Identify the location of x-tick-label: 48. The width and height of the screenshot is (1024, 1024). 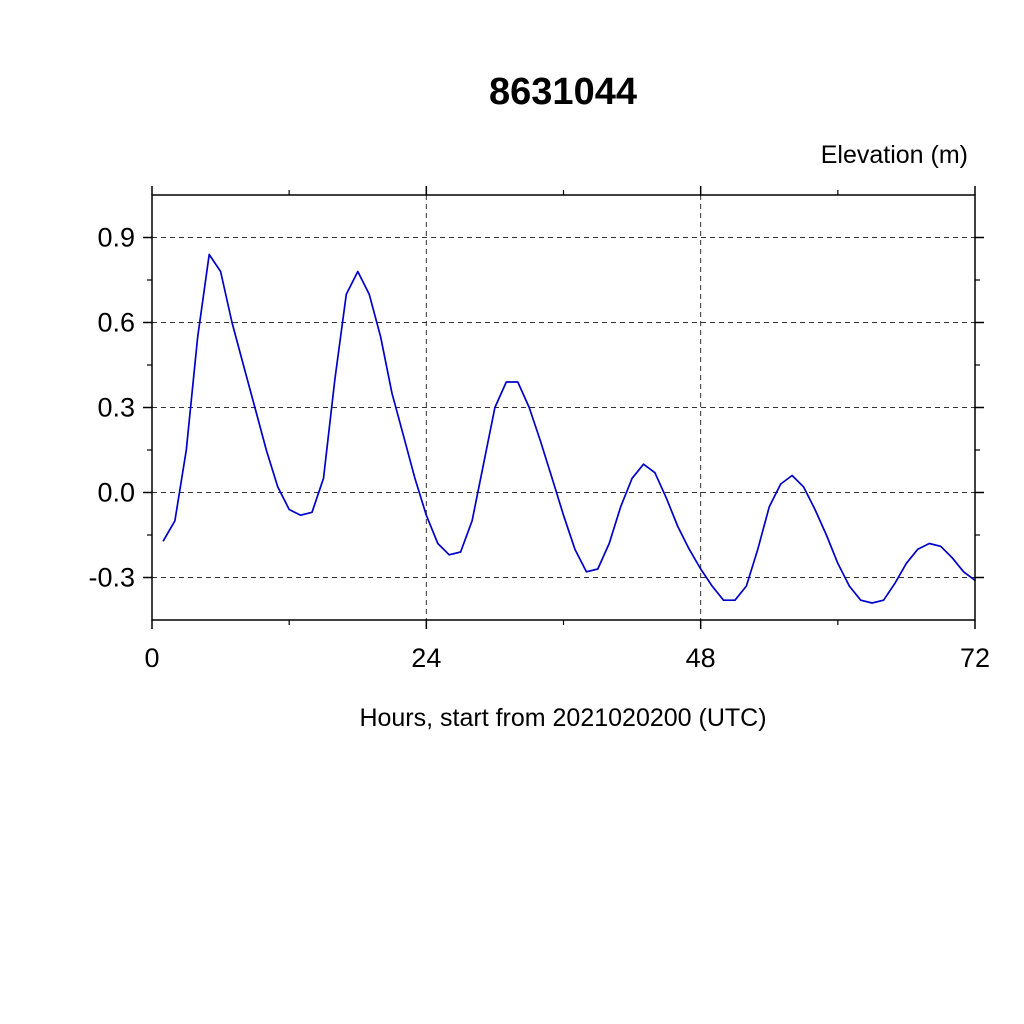
(701, 658).